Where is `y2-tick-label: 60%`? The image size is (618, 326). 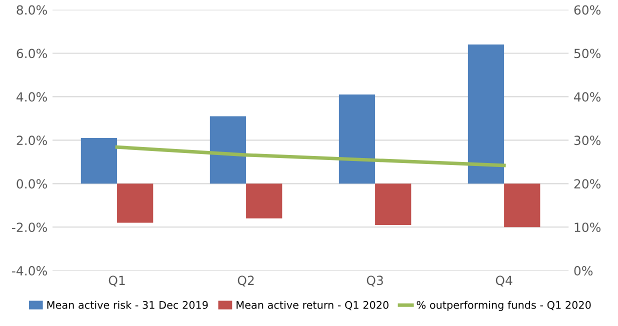 y2-tick-label: 60% is located at coordinates (587, 10).